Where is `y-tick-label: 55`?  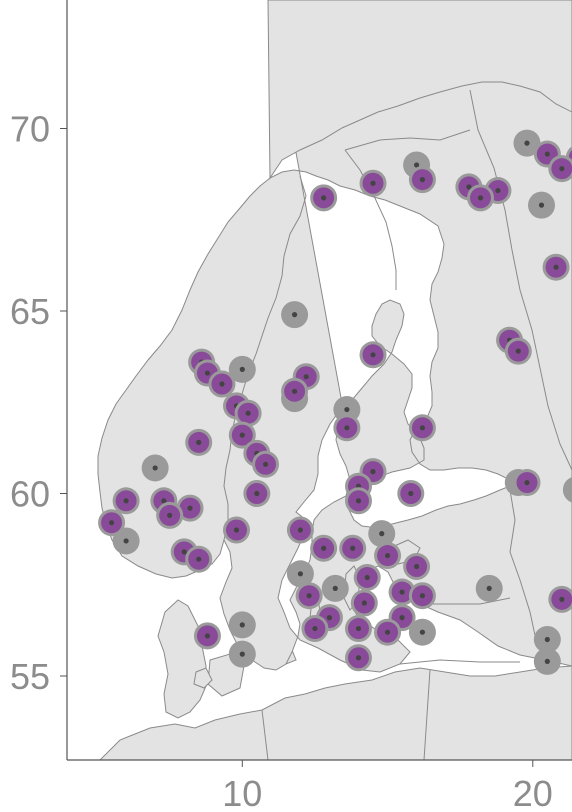 y-tick-label: 55 is located at coordinates (30, 676).